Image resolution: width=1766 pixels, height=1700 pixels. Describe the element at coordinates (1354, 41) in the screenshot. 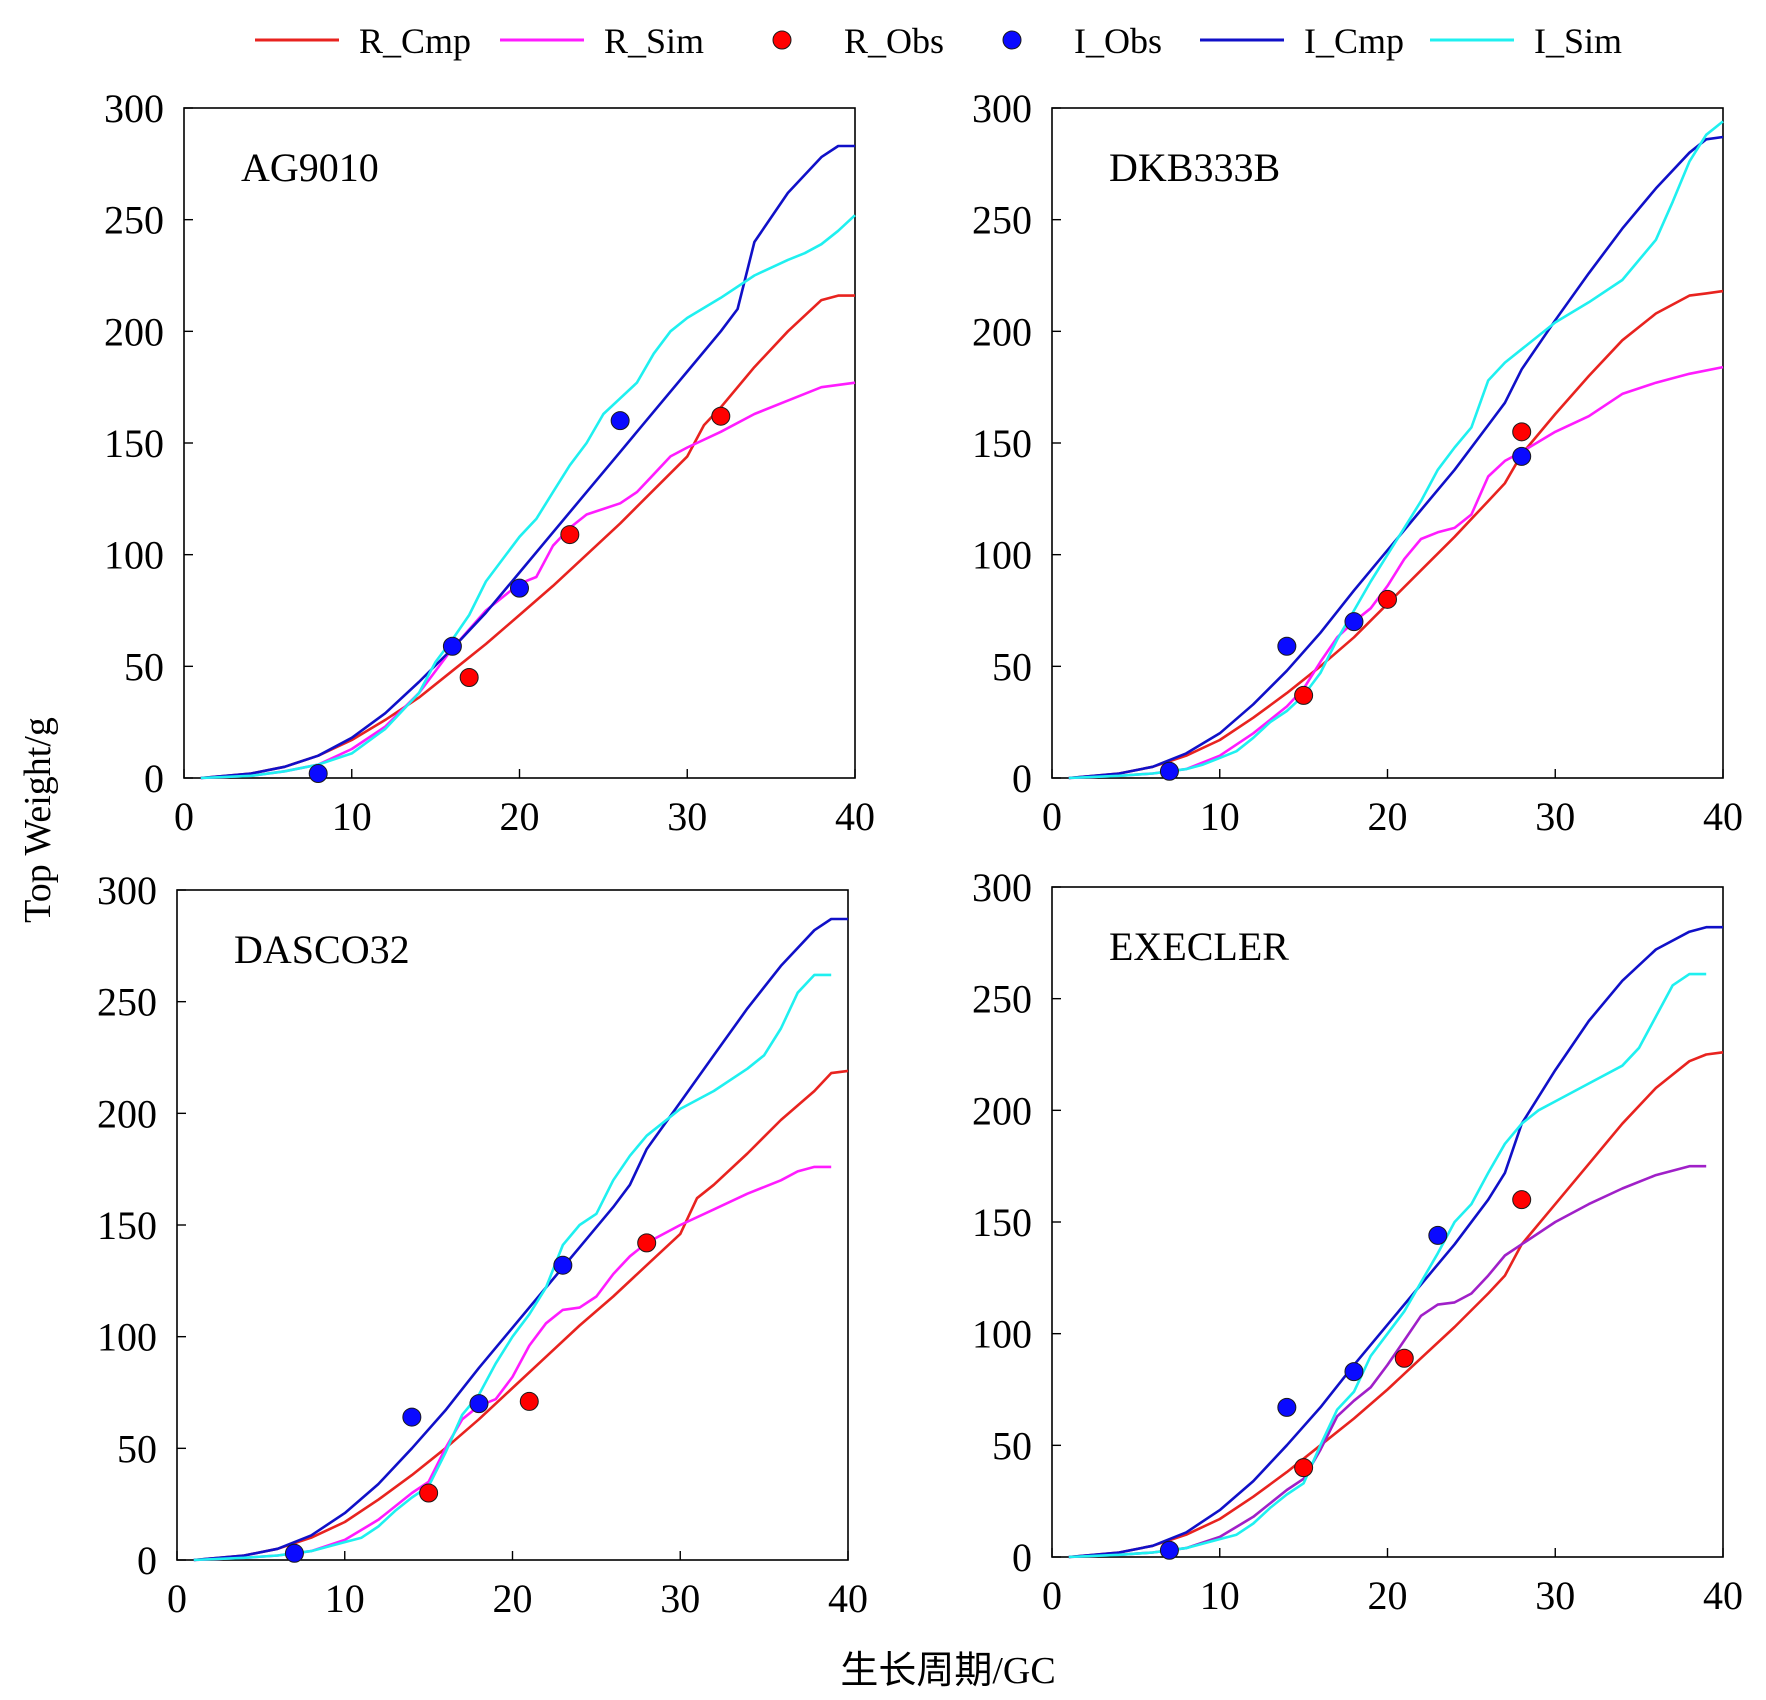

I see `legend-label: I_Cmp` at that location.